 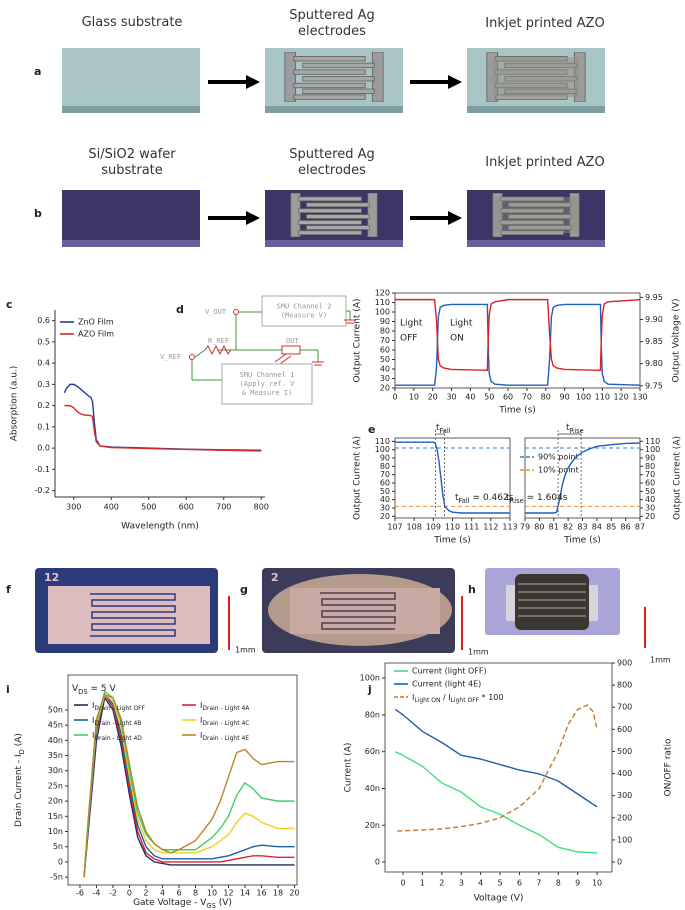 I want to click on x-tick-label: 81, so click(x=554, y=527).